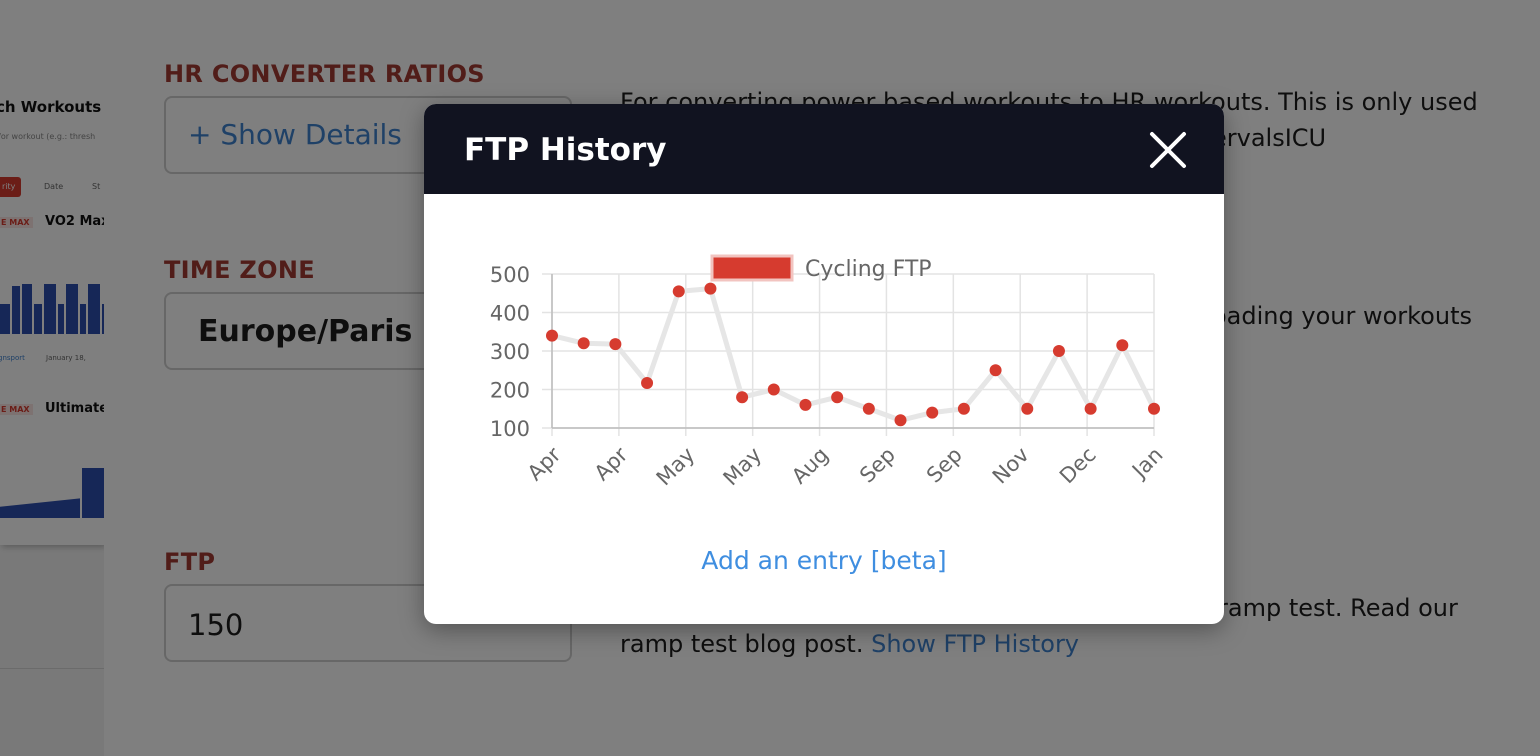  What do you see at coordinates (510, 429) in the screenshot?
I see `y-tick-label: 100` at bounding box center [510, 429].